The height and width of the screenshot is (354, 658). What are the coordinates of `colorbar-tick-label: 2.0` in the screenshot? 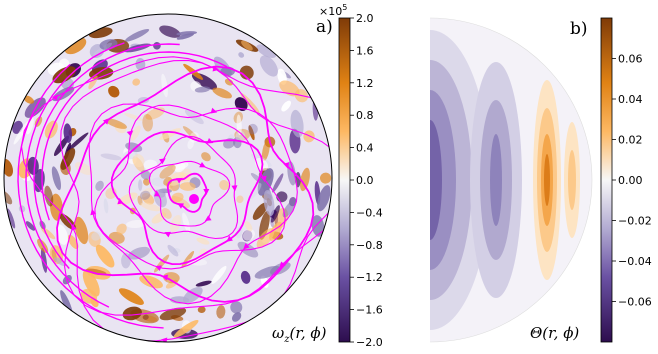 It's located at (365, 18).